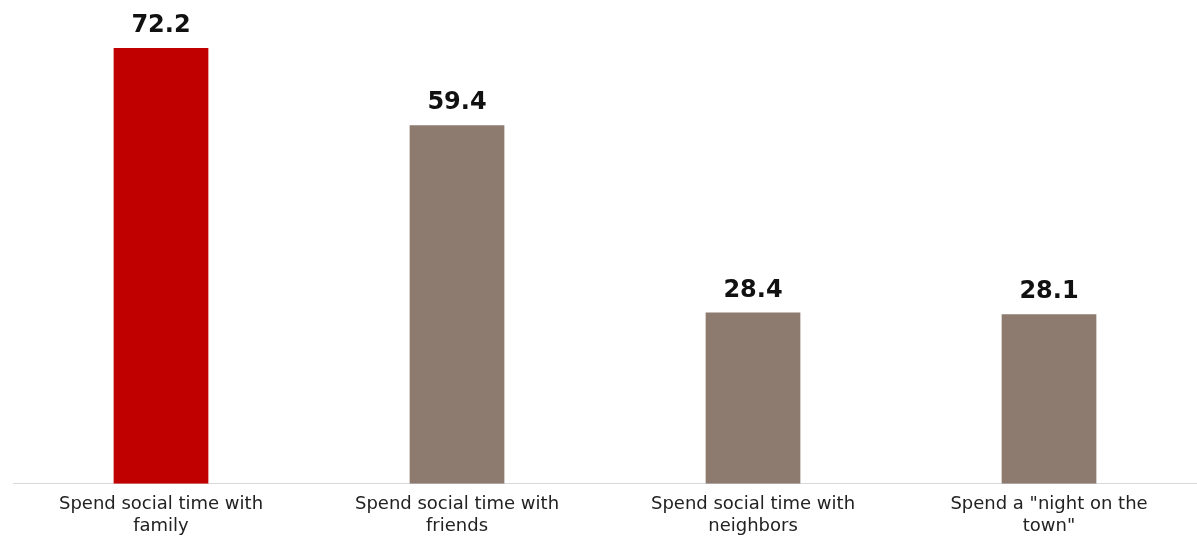 The width and height of the screenshot is (1197, 547). I want to click on x-tick-label: Spend a "night on the town", so click(1049, 513).